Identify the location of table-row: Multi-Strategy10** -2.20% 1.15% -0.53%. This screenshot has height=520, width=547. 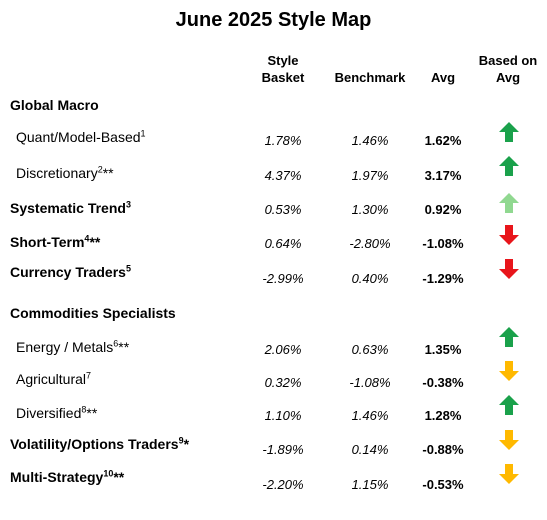
(273, 478).